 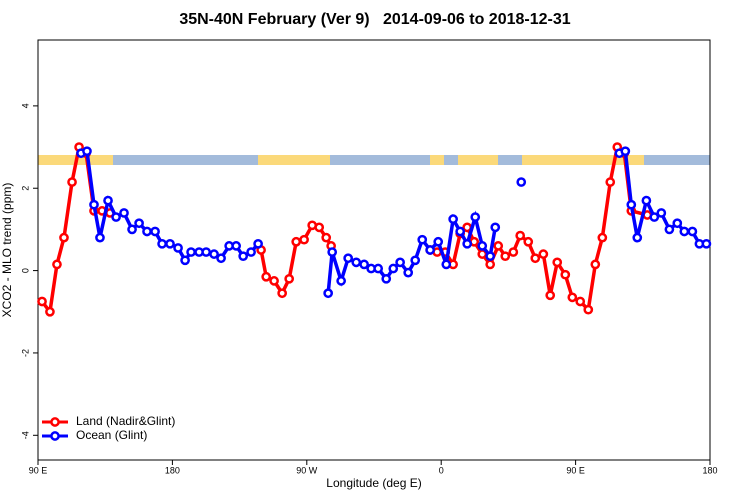 What do you see at coordinates (307, 470) in the screenshot?
I see `x-tick-label: 90 W` at bounding box center [307, 470].